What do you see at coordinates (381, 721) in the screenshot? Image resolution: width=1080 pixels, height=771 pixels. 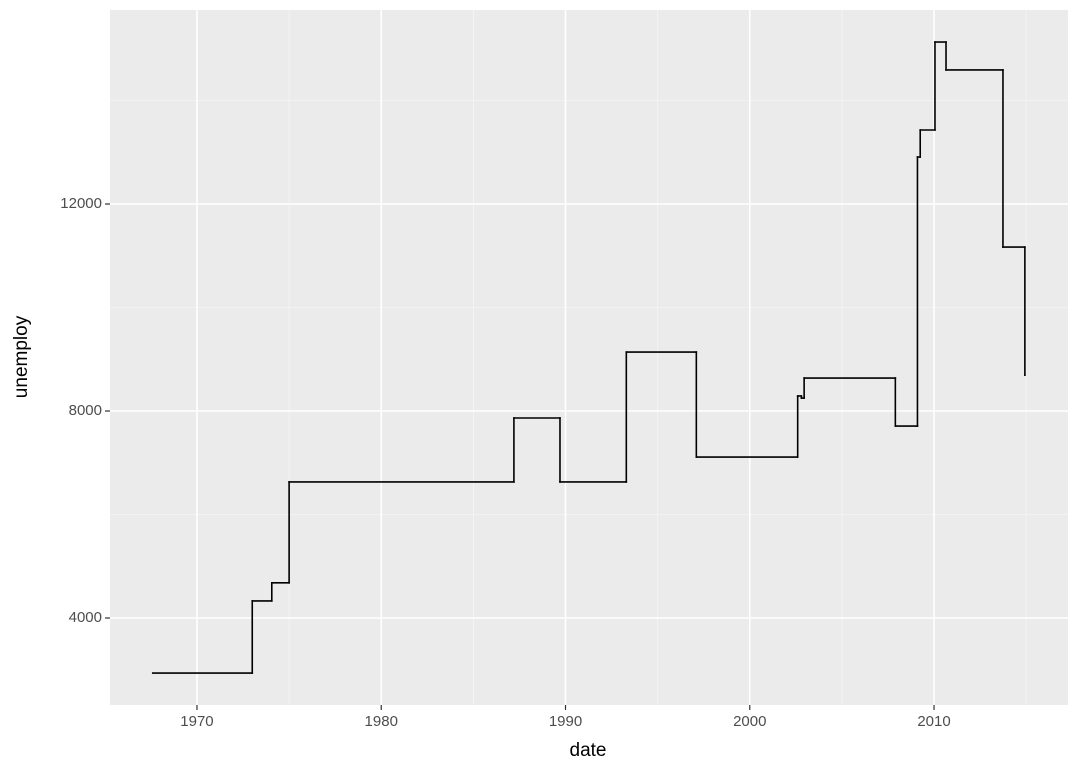 I see `x-tick-label: 1980` at bounding box center [381, 721].